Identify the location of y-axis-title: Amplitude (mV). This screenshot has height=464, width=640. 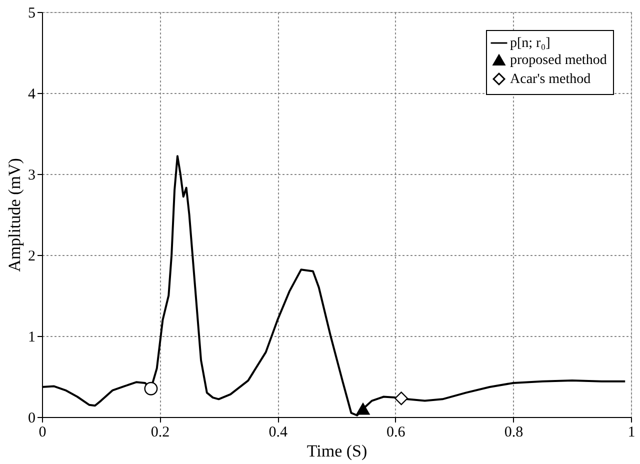
(14, 215).